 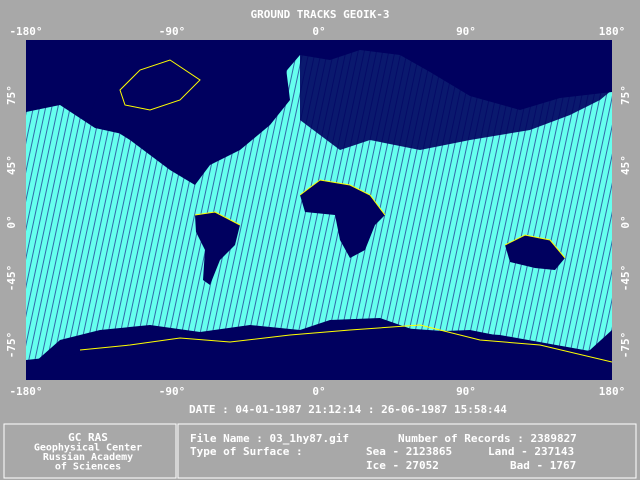 What do you see at coordinates (172, 391) in the screenshot?
I see `bottom-axis-label: -90°` at bounding box center [172, 391].